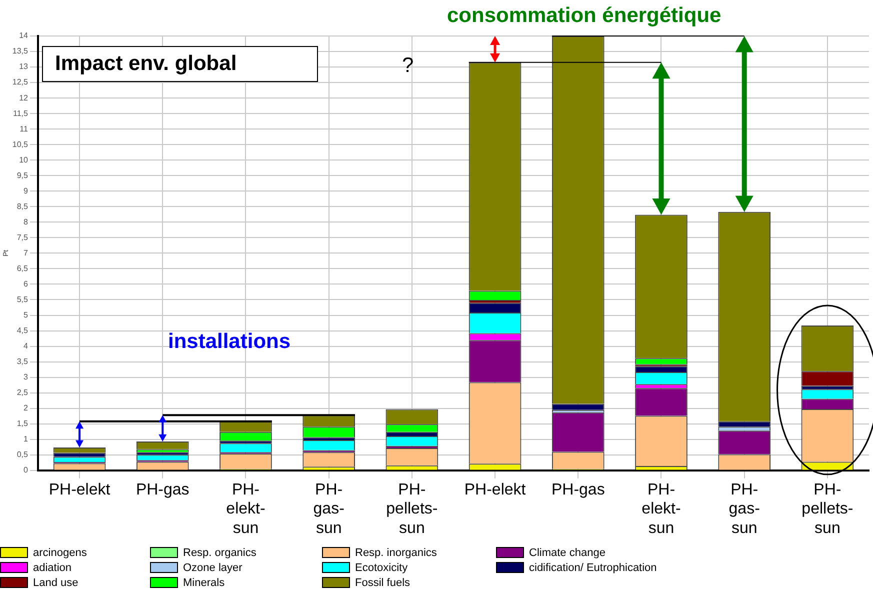 The width and height of the screenshot is (873, 592). Describe the element at coordinates (24, 159) in the screenshot. I see `y-tick-label: 10` at that location.